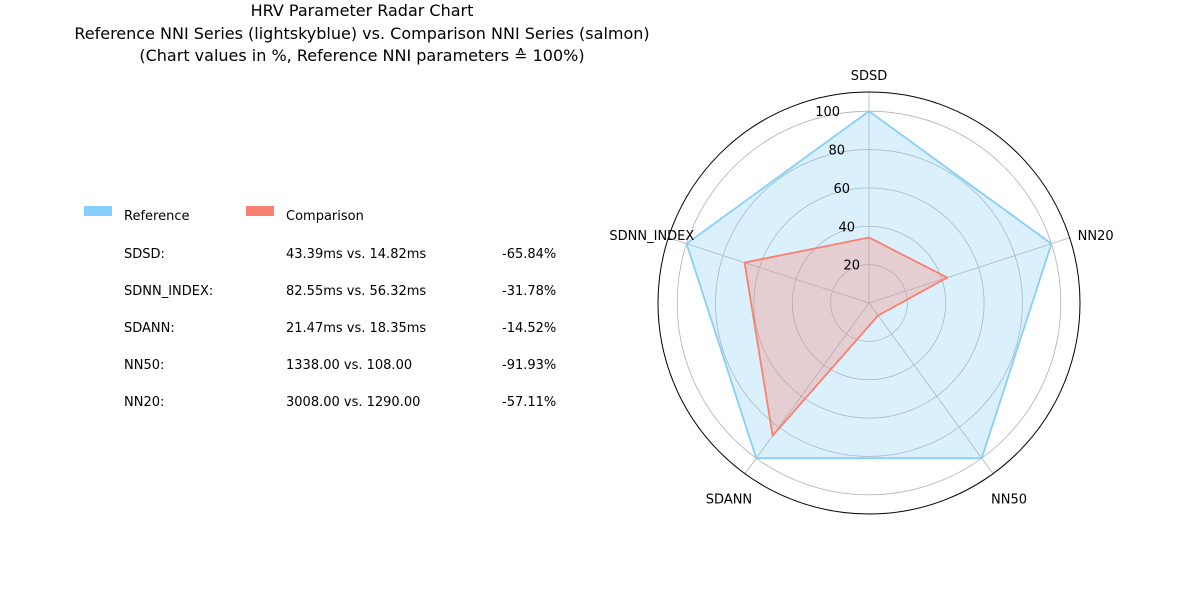 The image size is (1200, 600). What do you see at coordinates (529, 254) in the screenshot?
I see `table-row-change: -65.84%` at bounding box center [529, 254].